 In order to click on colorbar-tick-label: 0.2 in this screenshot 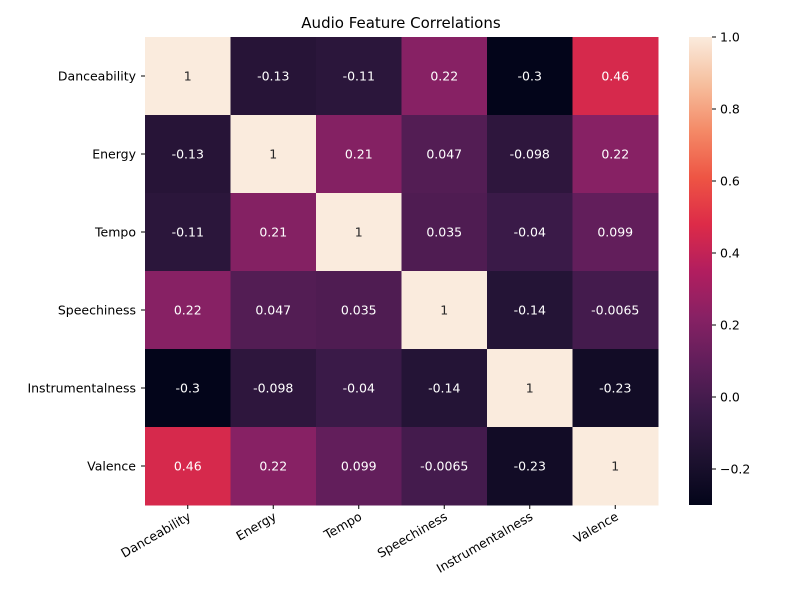, I will do `click(730, 325)`.